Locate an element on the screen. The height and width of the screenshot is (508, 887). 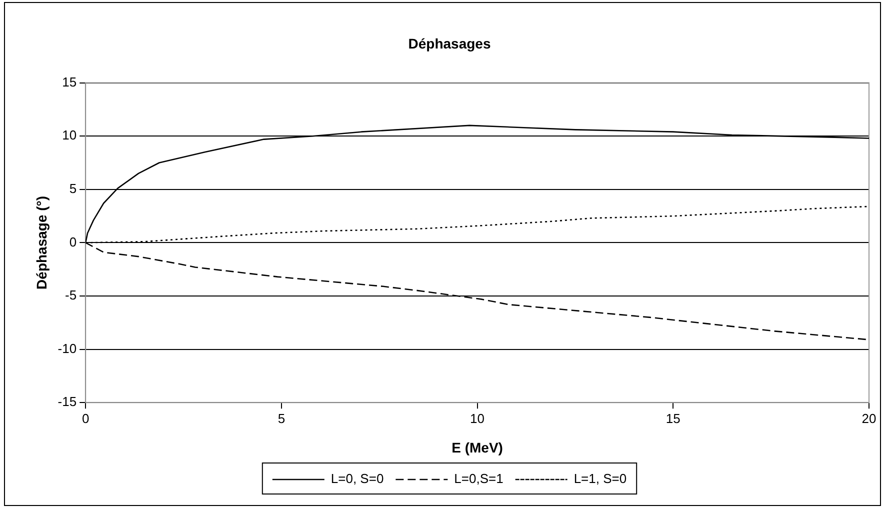
x-tick-label: 20 is located at coordinates (869, 418).